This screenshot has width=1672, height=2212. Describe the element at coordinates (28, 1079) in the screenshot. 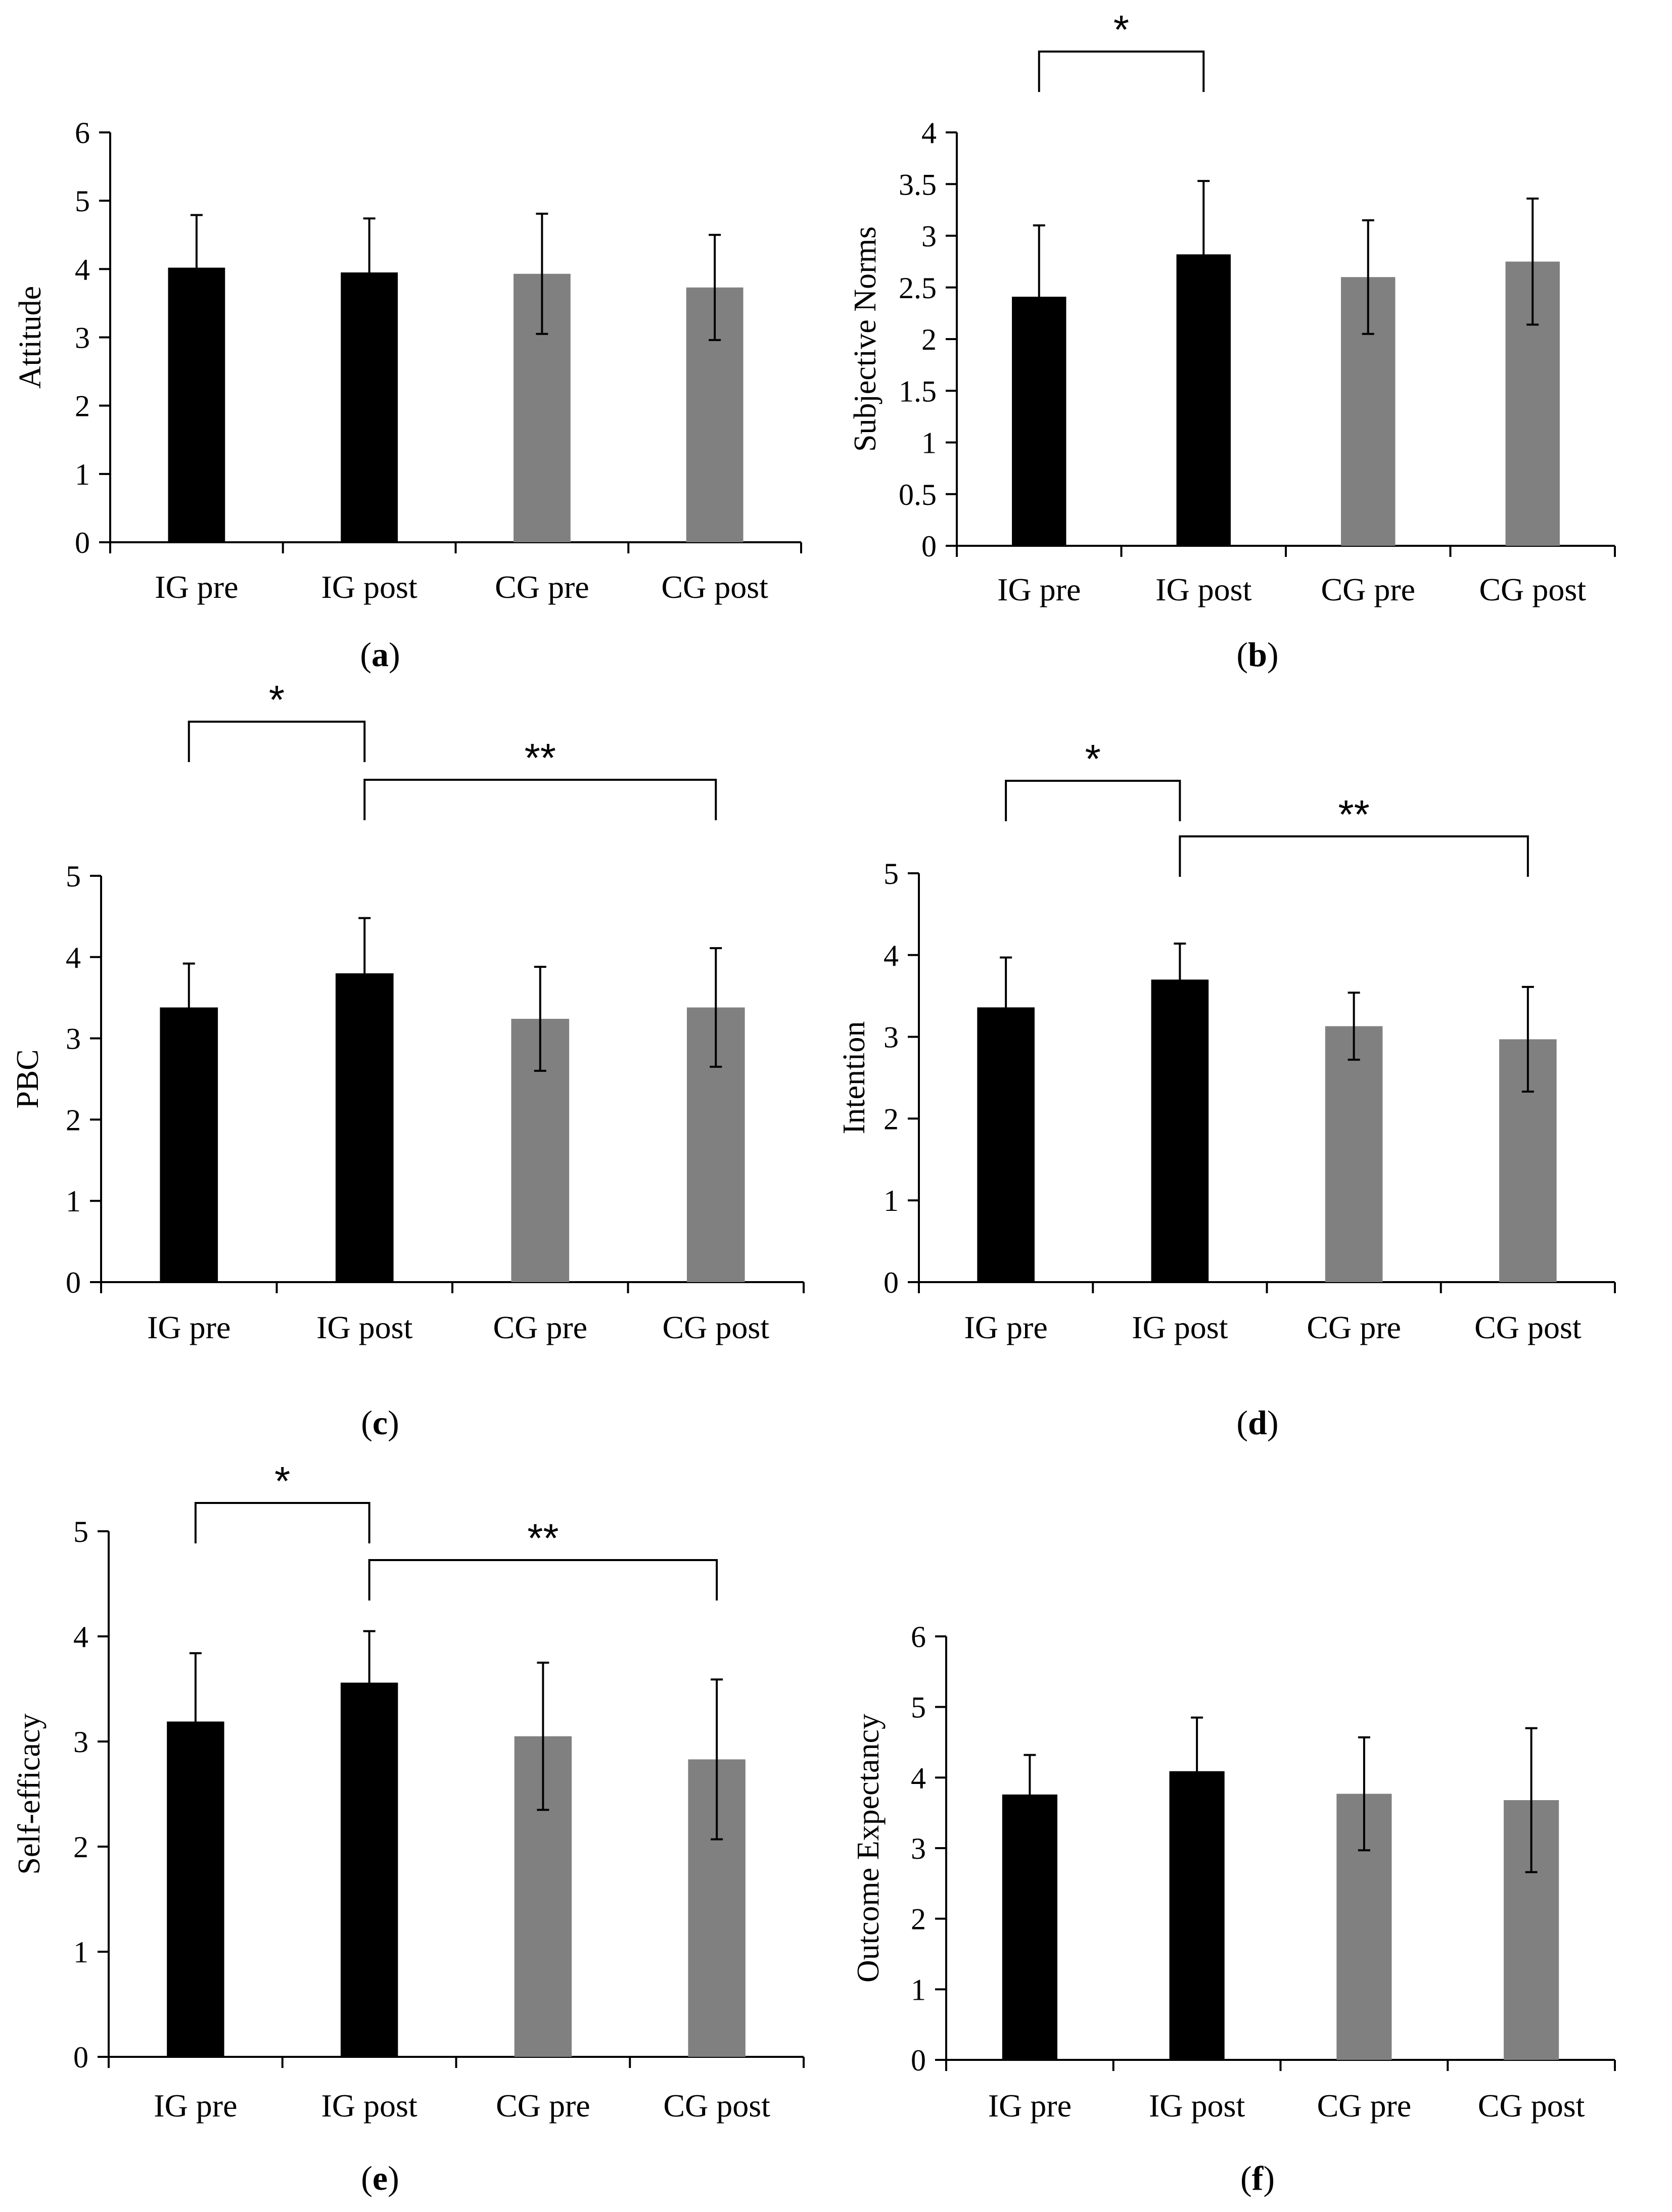

I see `y-axis-label: PBC` at that location.